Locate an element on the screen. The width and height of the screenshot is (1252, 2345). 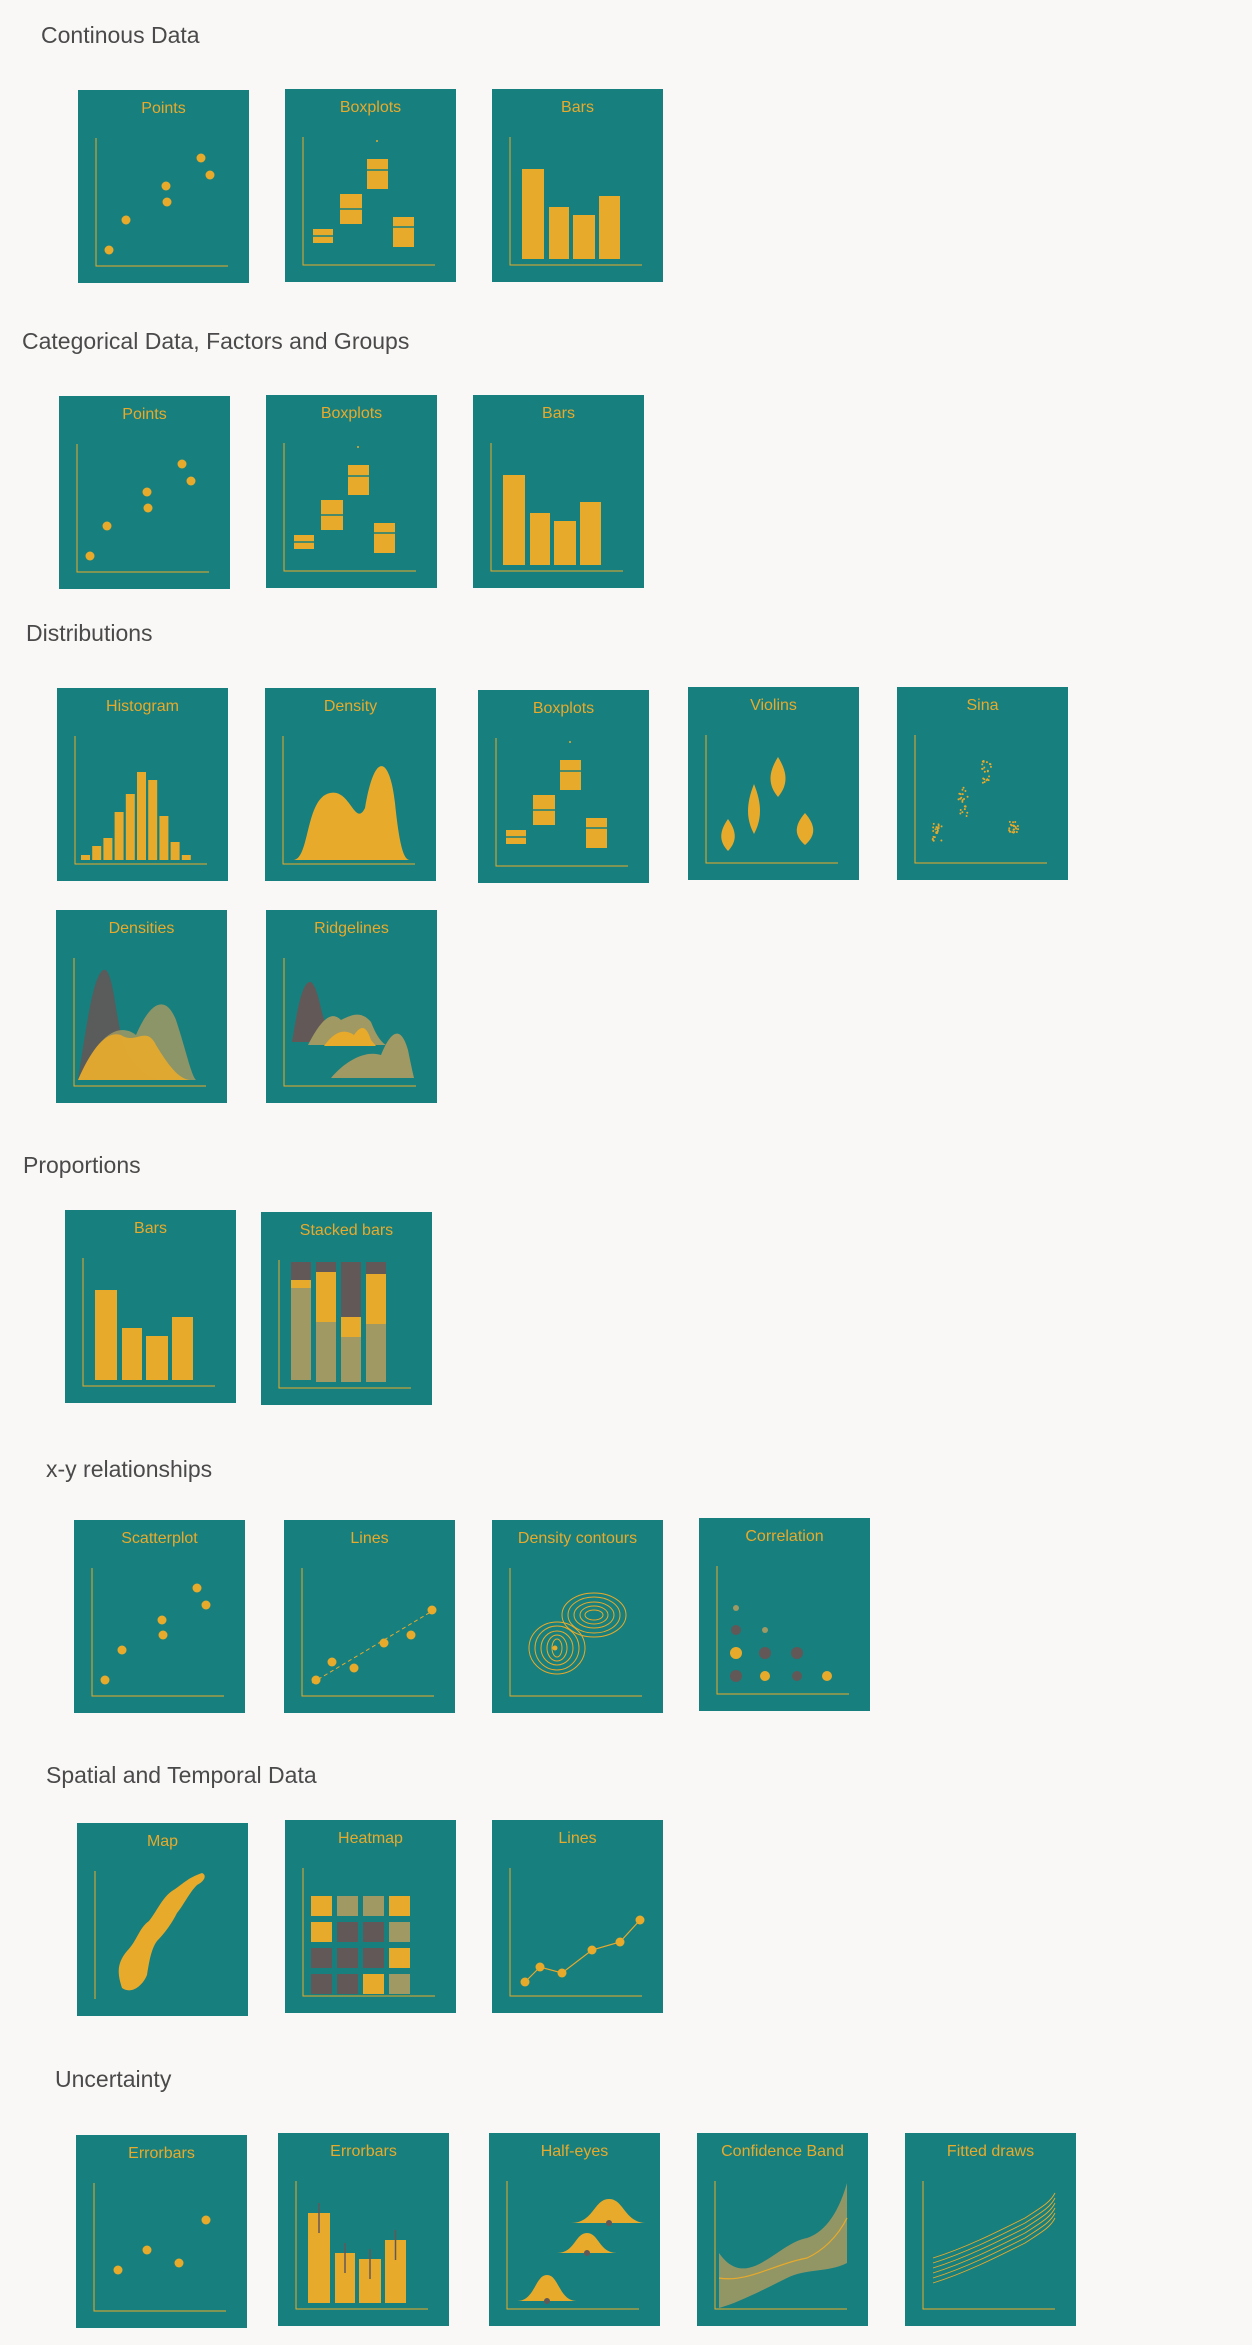
half-eye-density is located at coordinates (609, 2211).